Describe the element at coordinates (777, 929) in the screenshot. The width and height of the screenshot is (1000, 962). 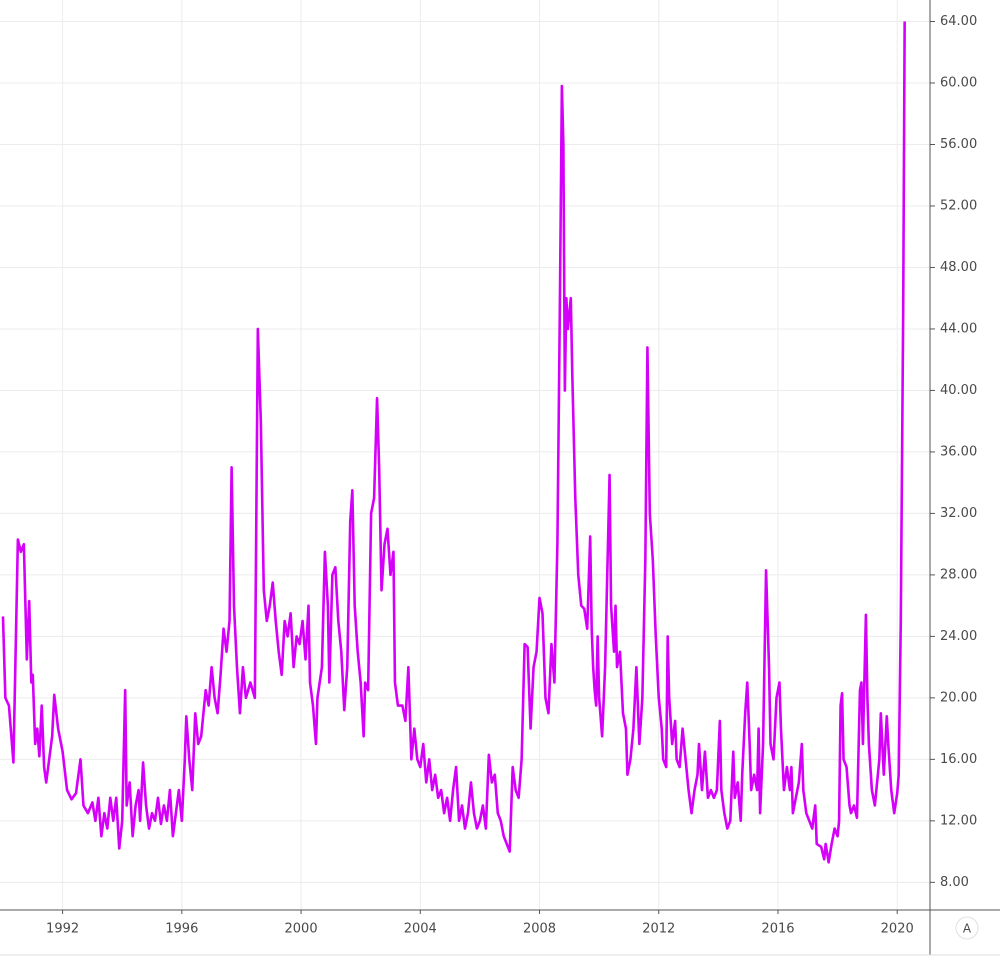
I see `x-tick-label: 2016` at that location.